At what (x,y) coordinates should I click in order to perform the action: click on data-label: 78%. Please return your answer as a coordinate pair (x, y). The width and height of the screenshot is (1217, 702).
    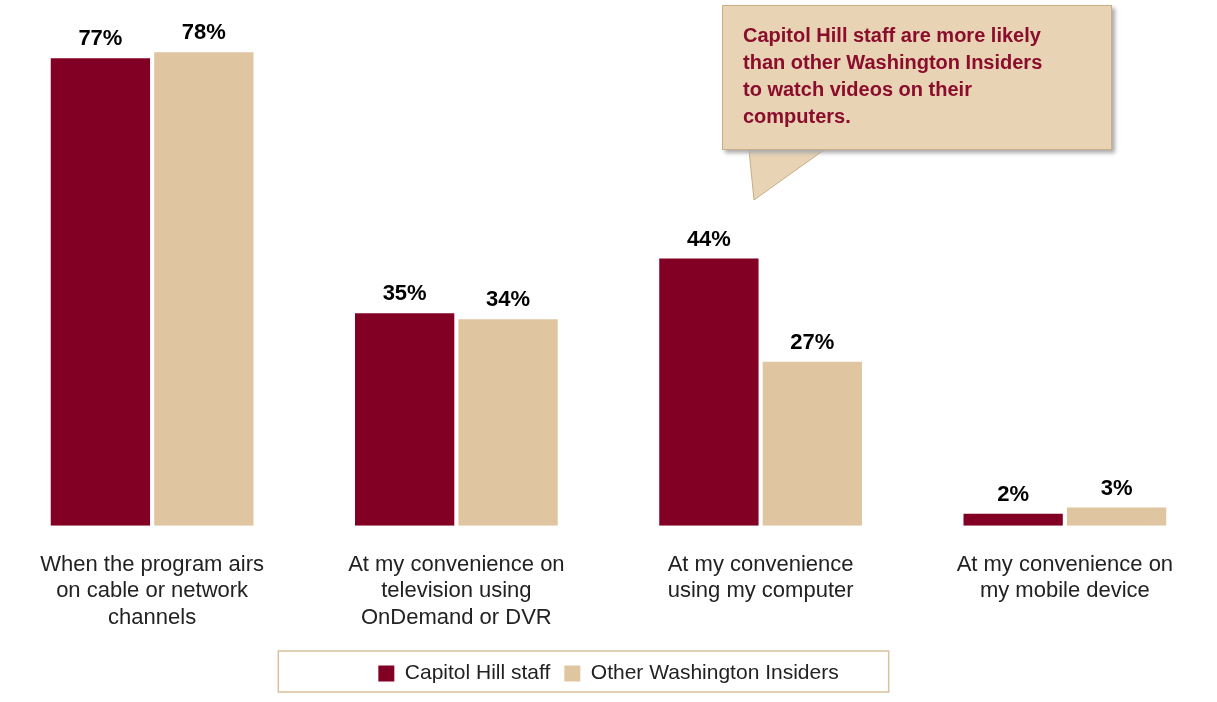
    Looking at the image, I should click on (203, 32).